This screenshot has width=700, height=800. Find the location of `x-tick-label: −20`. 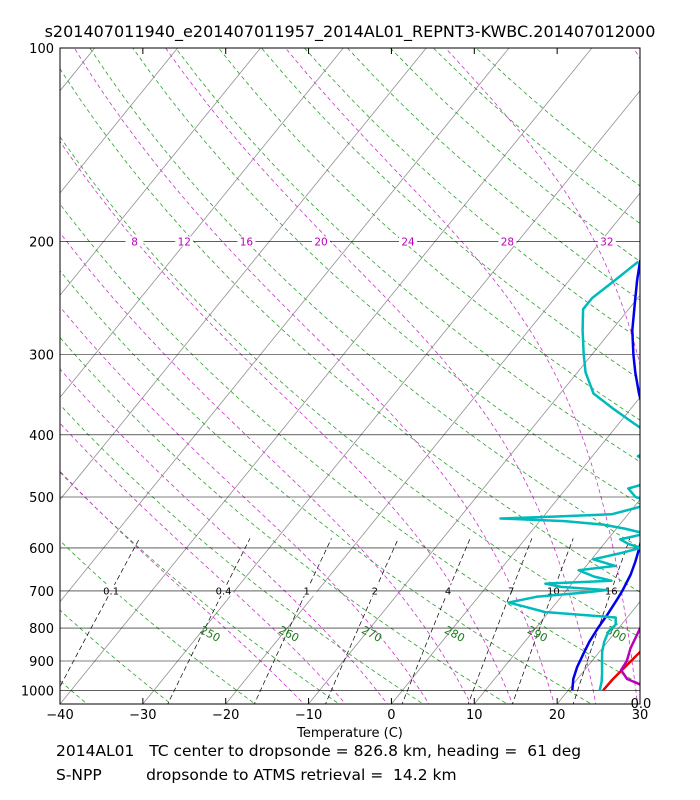

x-tick-label: −20 is located at coordinates (225, 715).